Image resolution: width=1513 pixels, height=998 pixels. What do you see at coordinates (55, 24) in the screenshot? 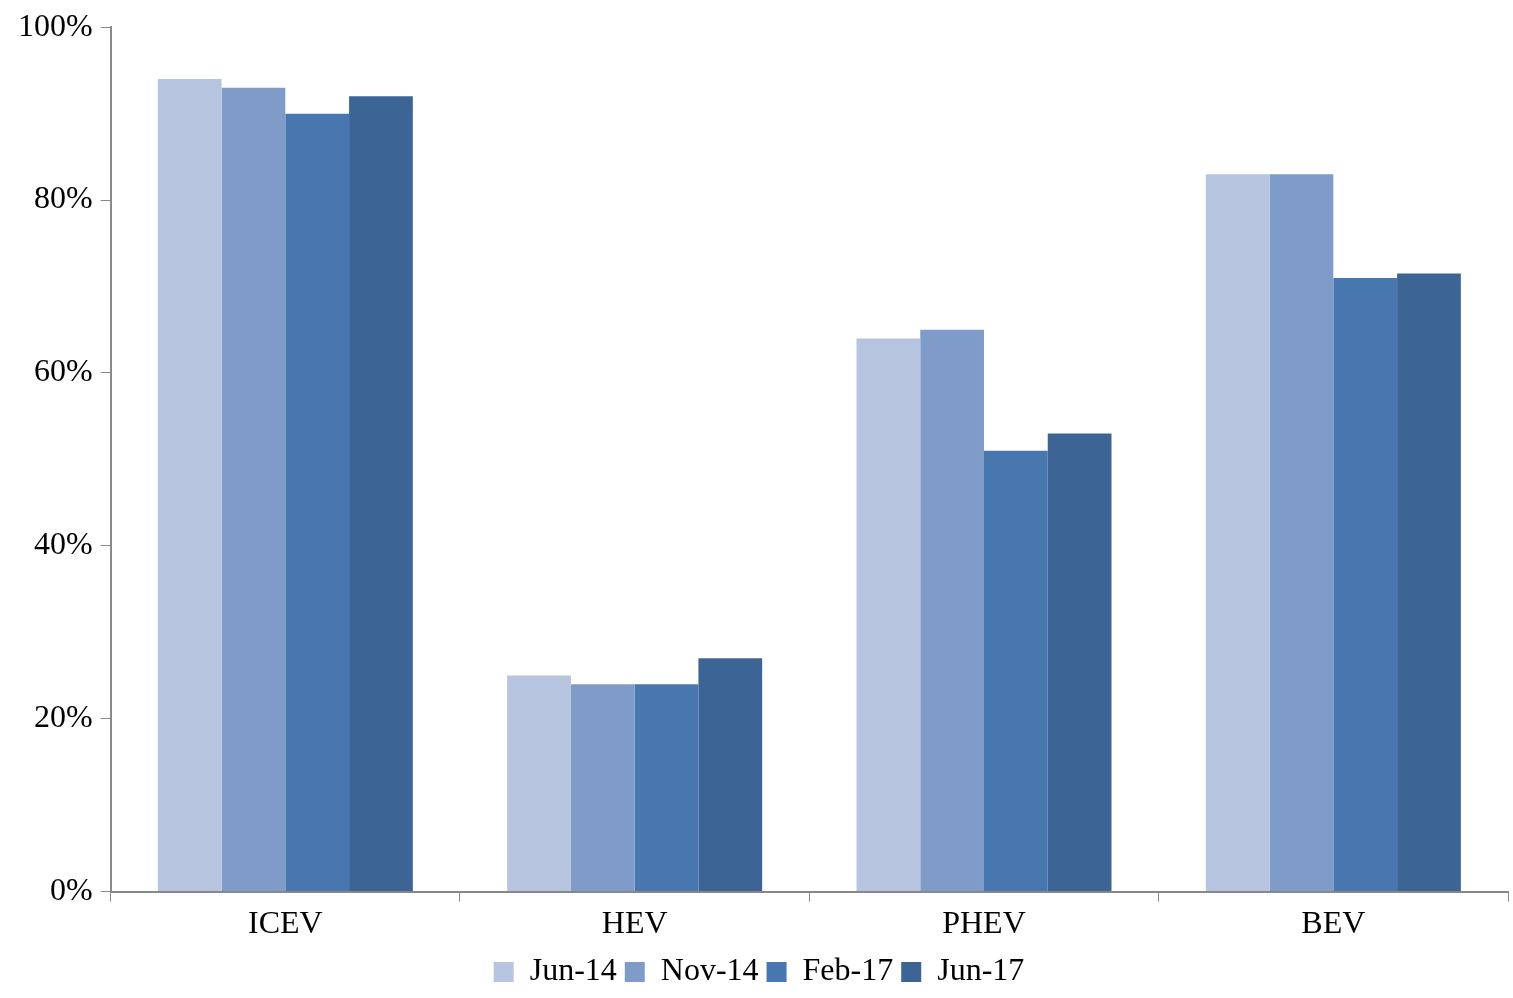
I see `y-tick-label: 100%` at bounding box center [55, 24].